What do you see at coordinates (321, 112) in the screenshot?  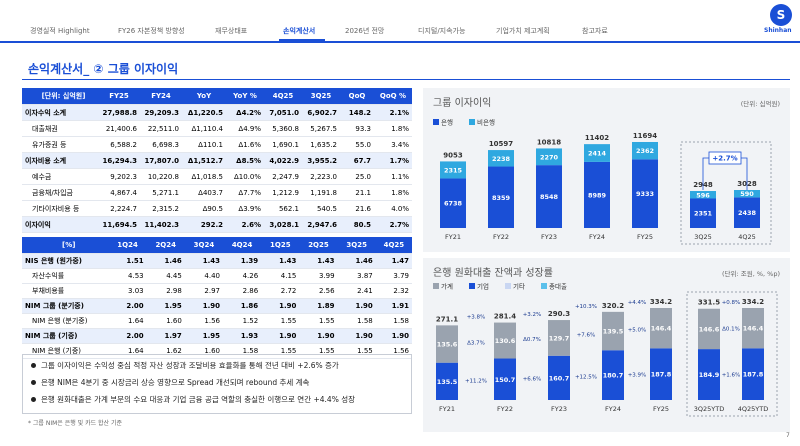 I see `cell: 6,902.7` at bounding box center [321, 112].